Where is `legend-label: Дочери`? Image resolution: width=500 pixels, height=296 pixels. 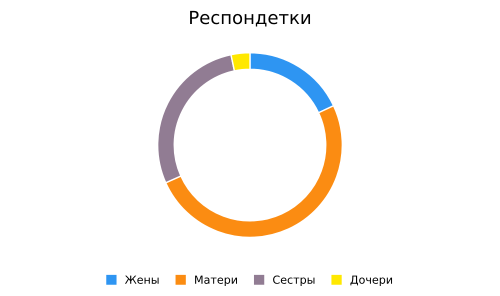
legend-label: Дочери is located at coordinates (371, 281).